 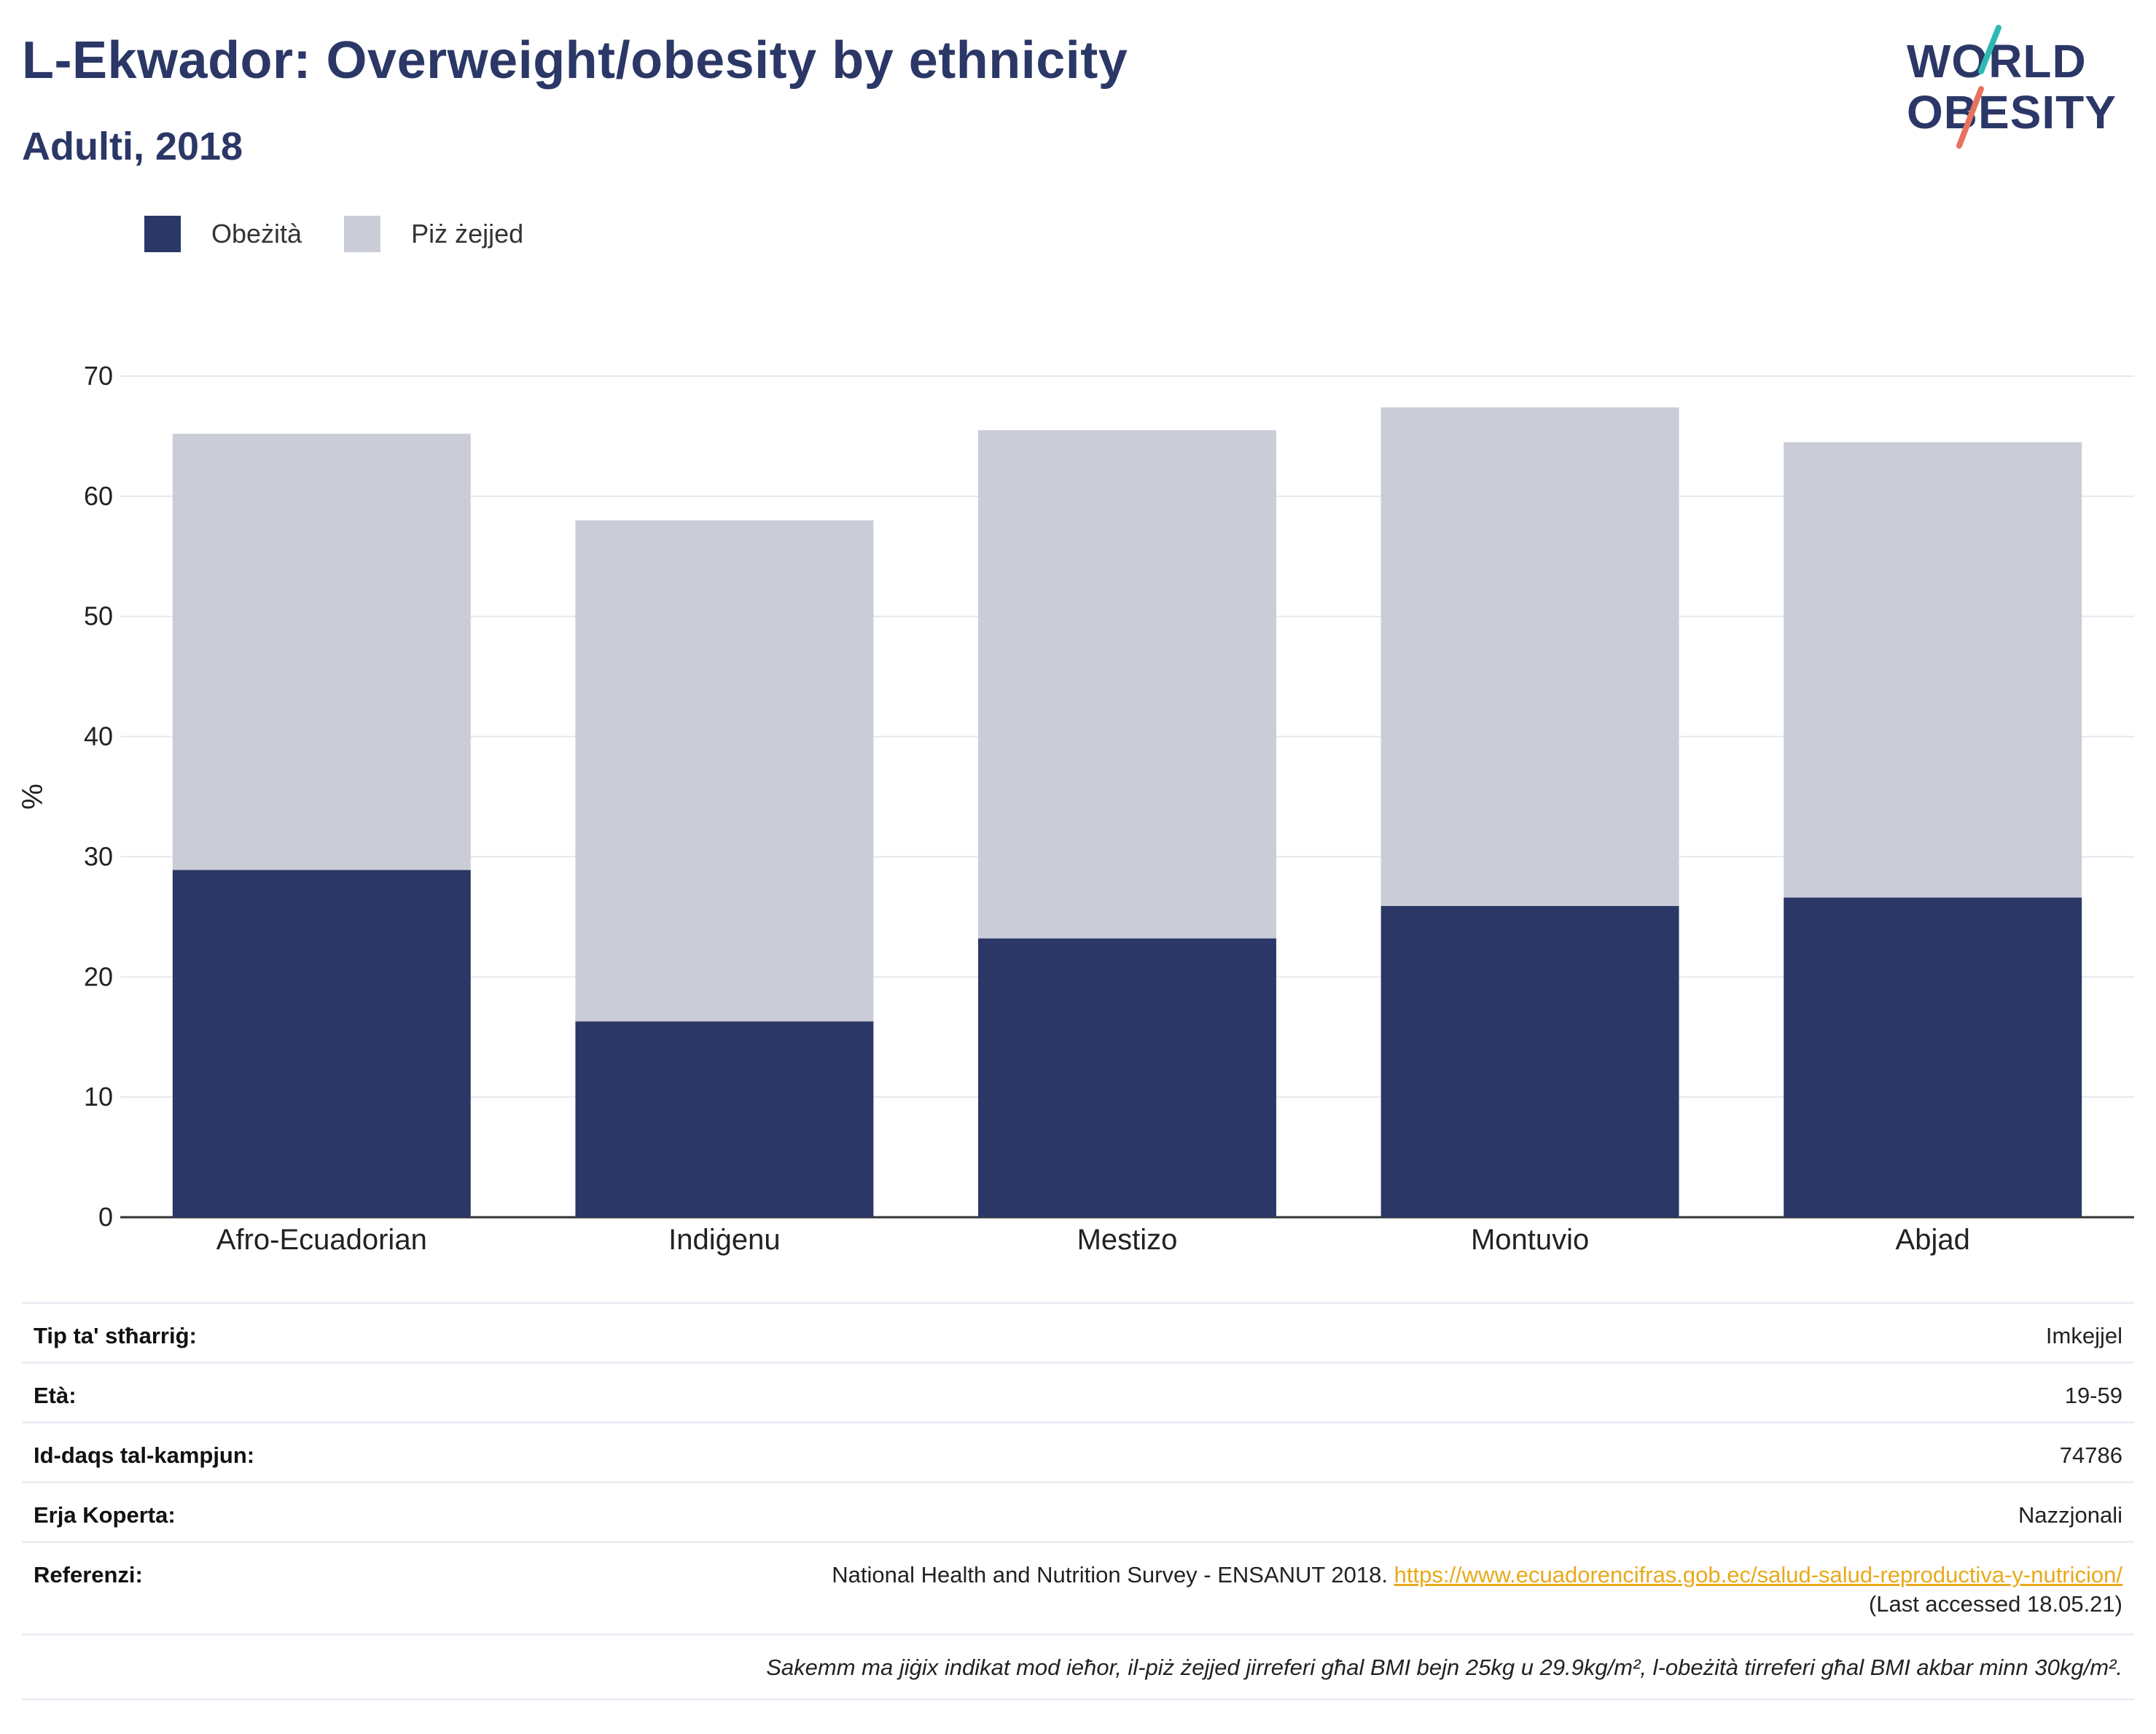 I want to click on legend-label-overweight: Piż żejjed, so click(x=468, y=234).